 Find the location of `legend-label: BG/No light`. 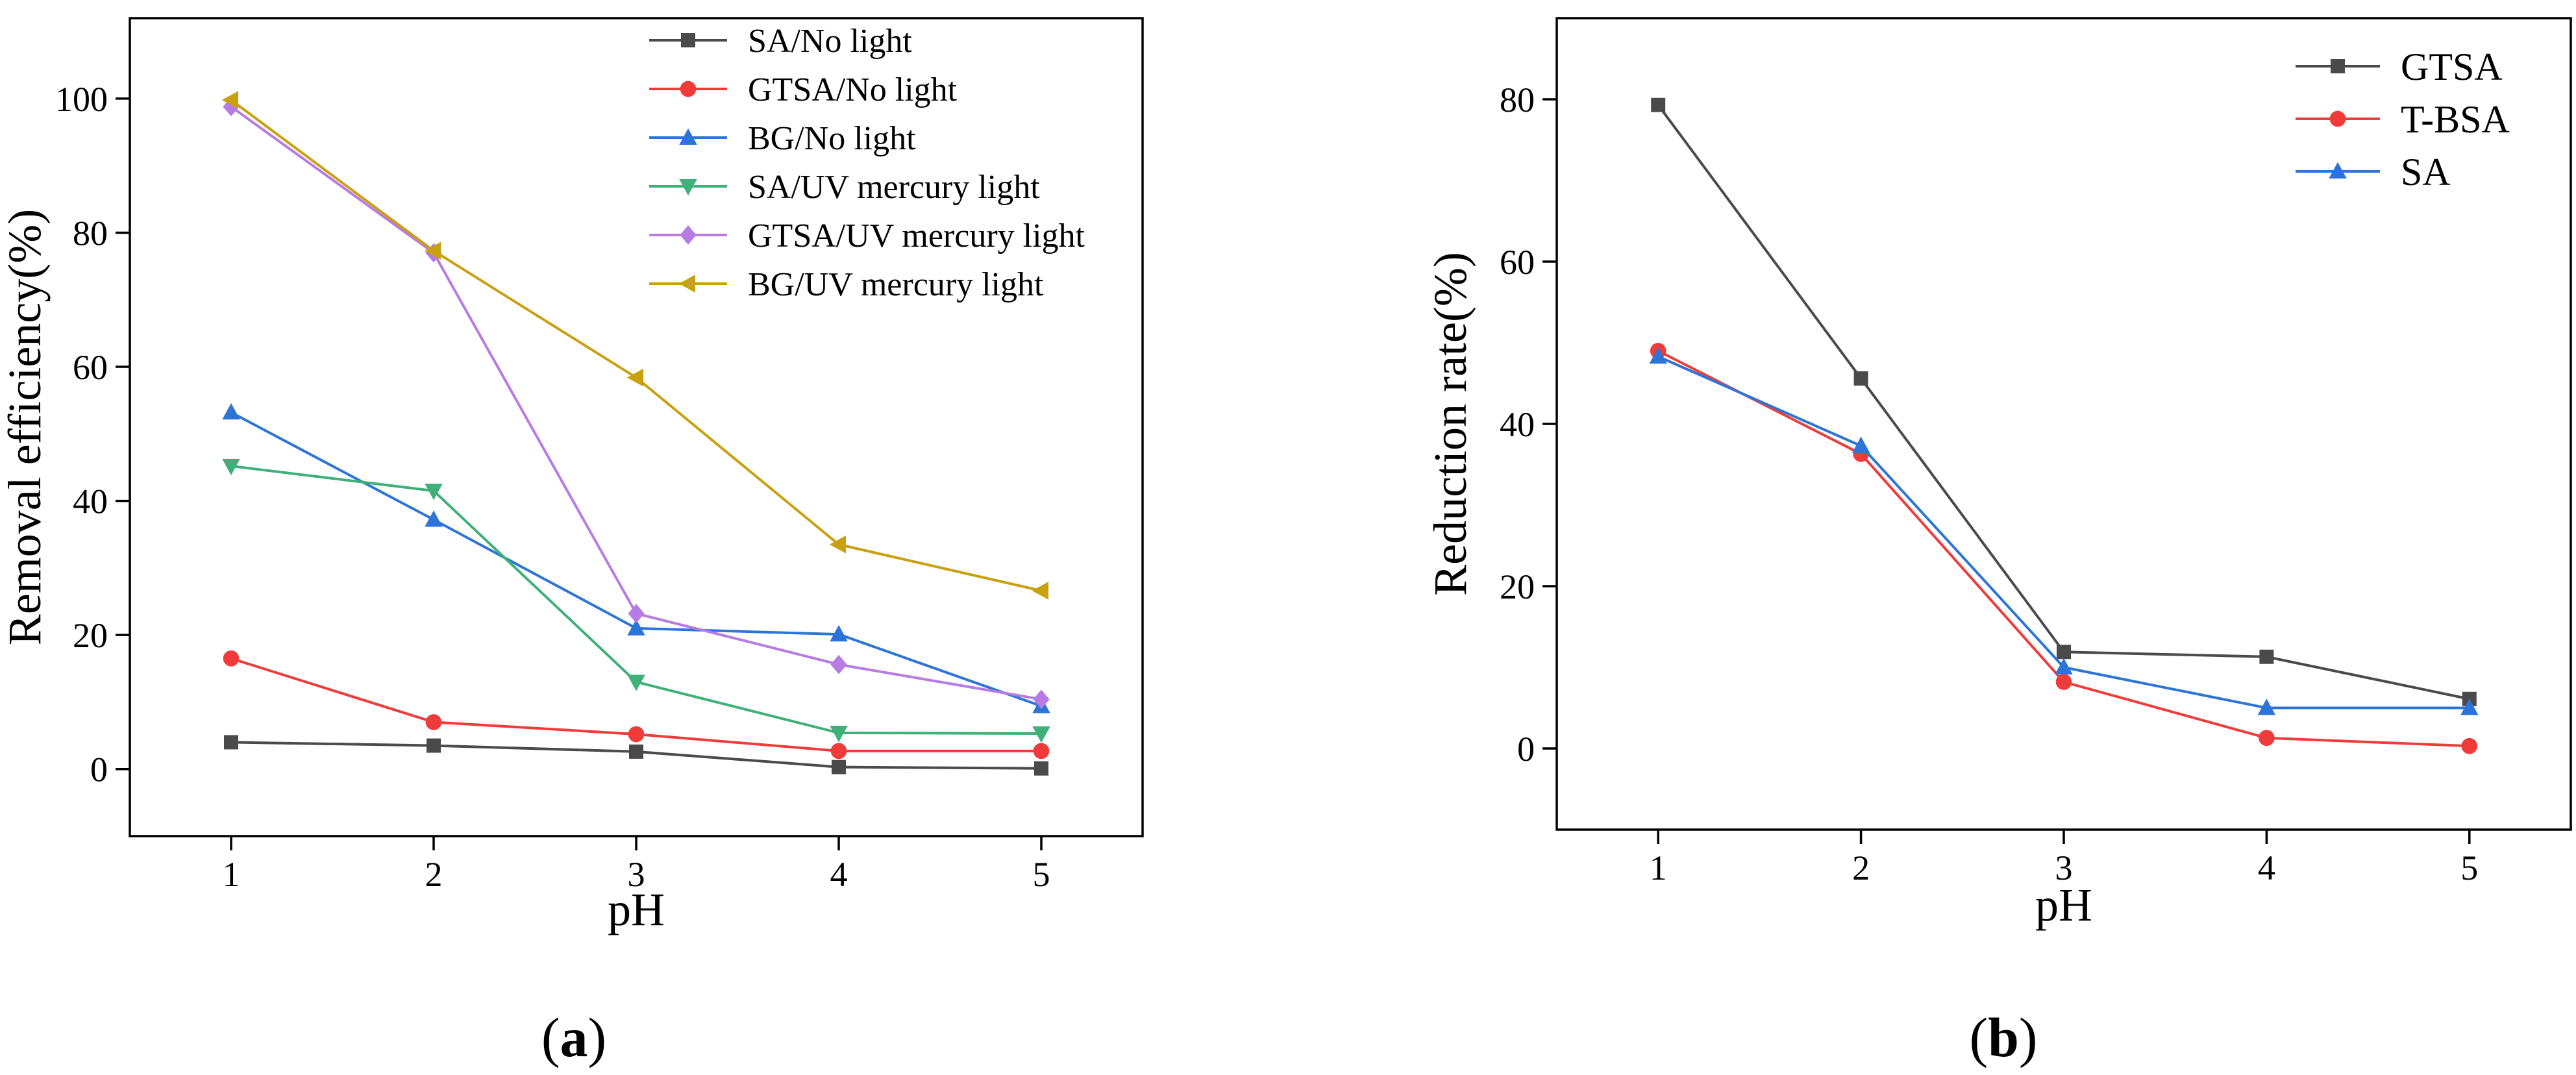

legend-label: BG/No light is located at coordinates (832, 138).